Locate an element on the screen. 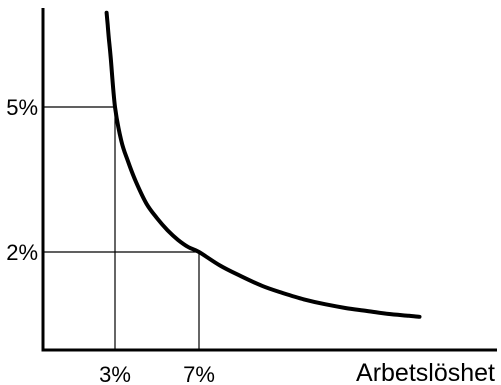  x-tick-label-1: 7% is located at coordinates (199, 373).